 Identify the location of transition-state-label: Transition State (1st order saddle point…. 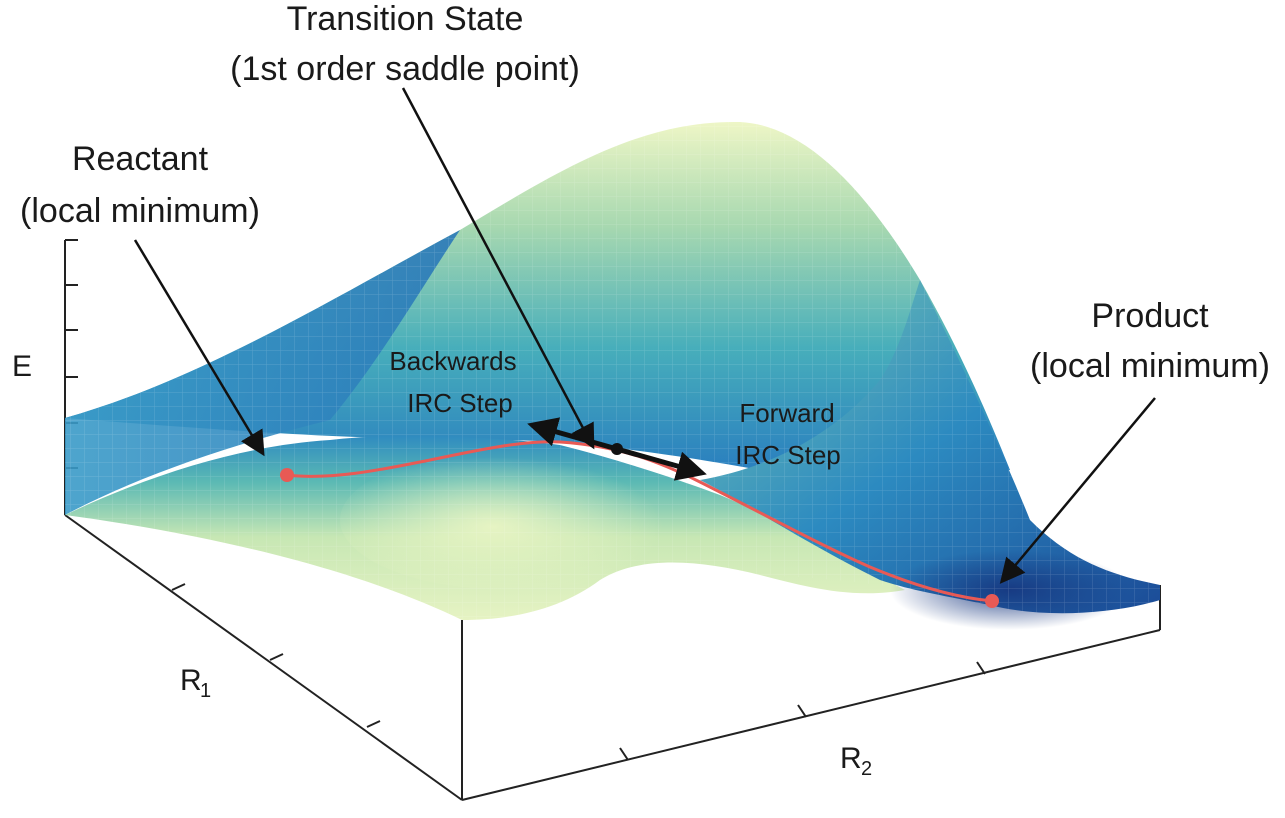
(405, 44).